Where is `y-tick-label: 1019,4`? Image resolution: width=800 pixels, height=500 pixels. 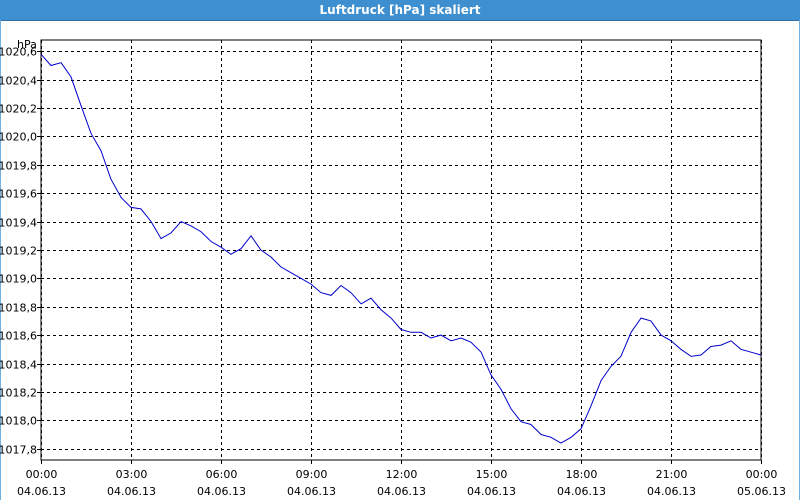 y-tick-label: 1019,4 is located at coordinates (18, 223).